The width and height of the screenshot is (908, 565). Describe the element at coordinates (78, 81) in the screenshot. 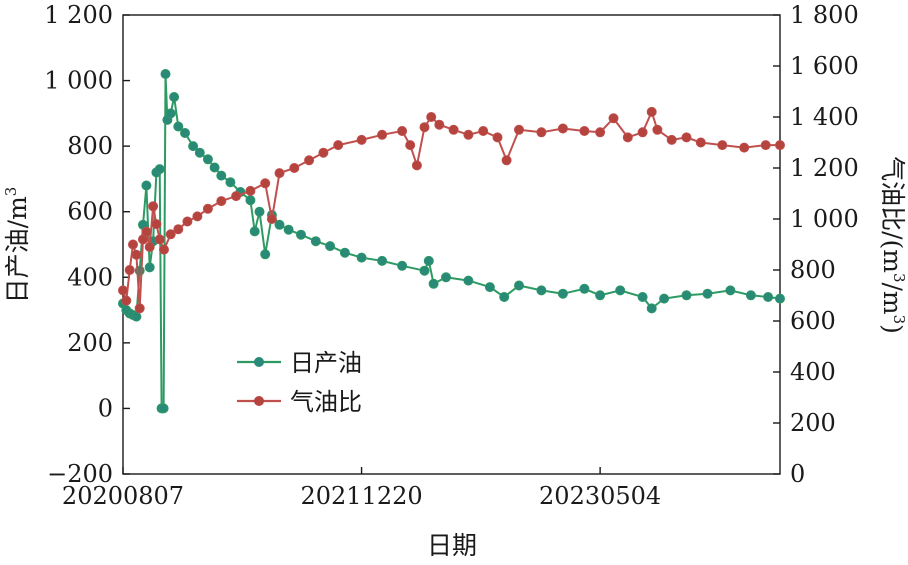

I see `left-tick-label: 1 000` at that location.